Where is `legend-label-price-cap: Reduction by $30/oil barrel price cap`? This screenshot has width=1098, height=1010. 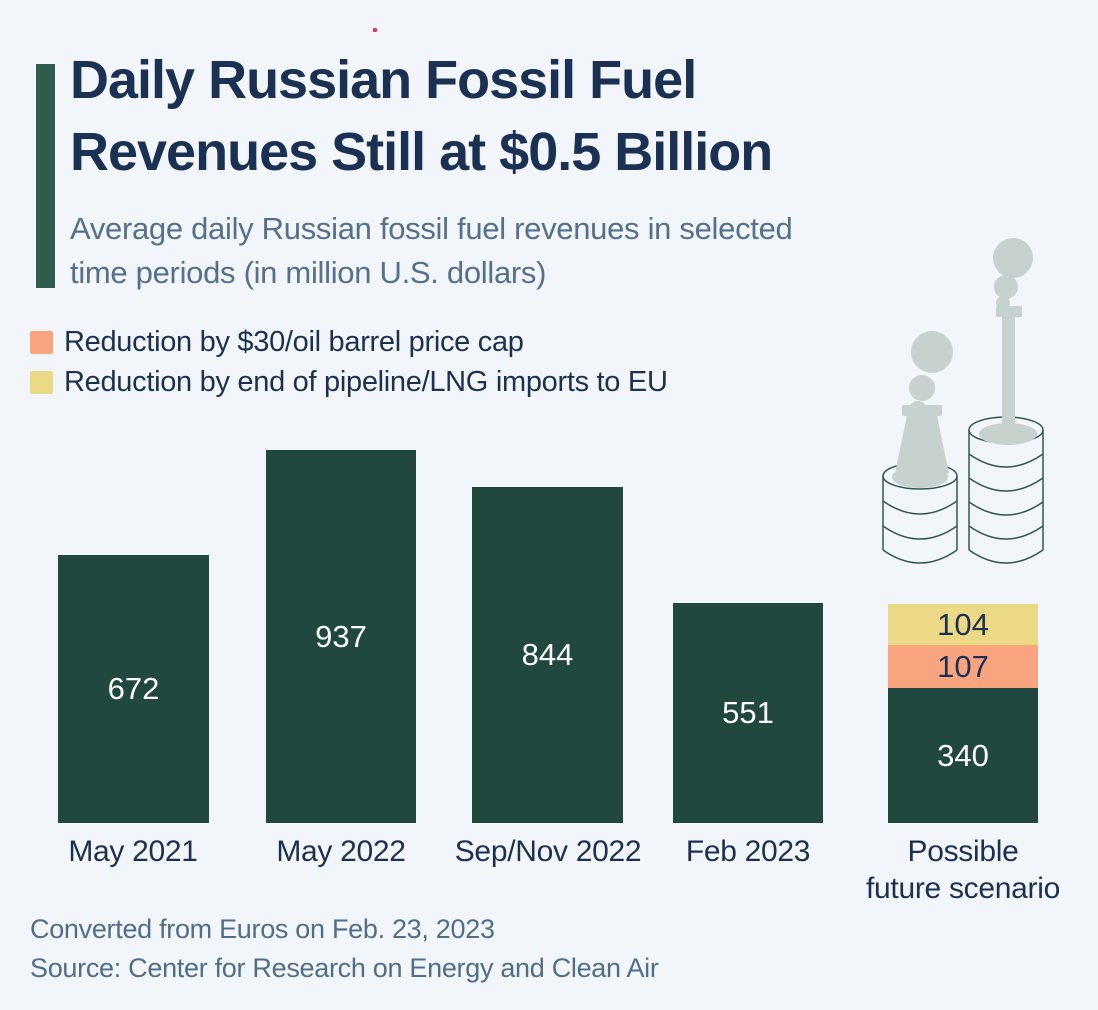
legend-label-price-cap: Reduction by $30/oil barrel price cap is located at coordinates (294, 341).